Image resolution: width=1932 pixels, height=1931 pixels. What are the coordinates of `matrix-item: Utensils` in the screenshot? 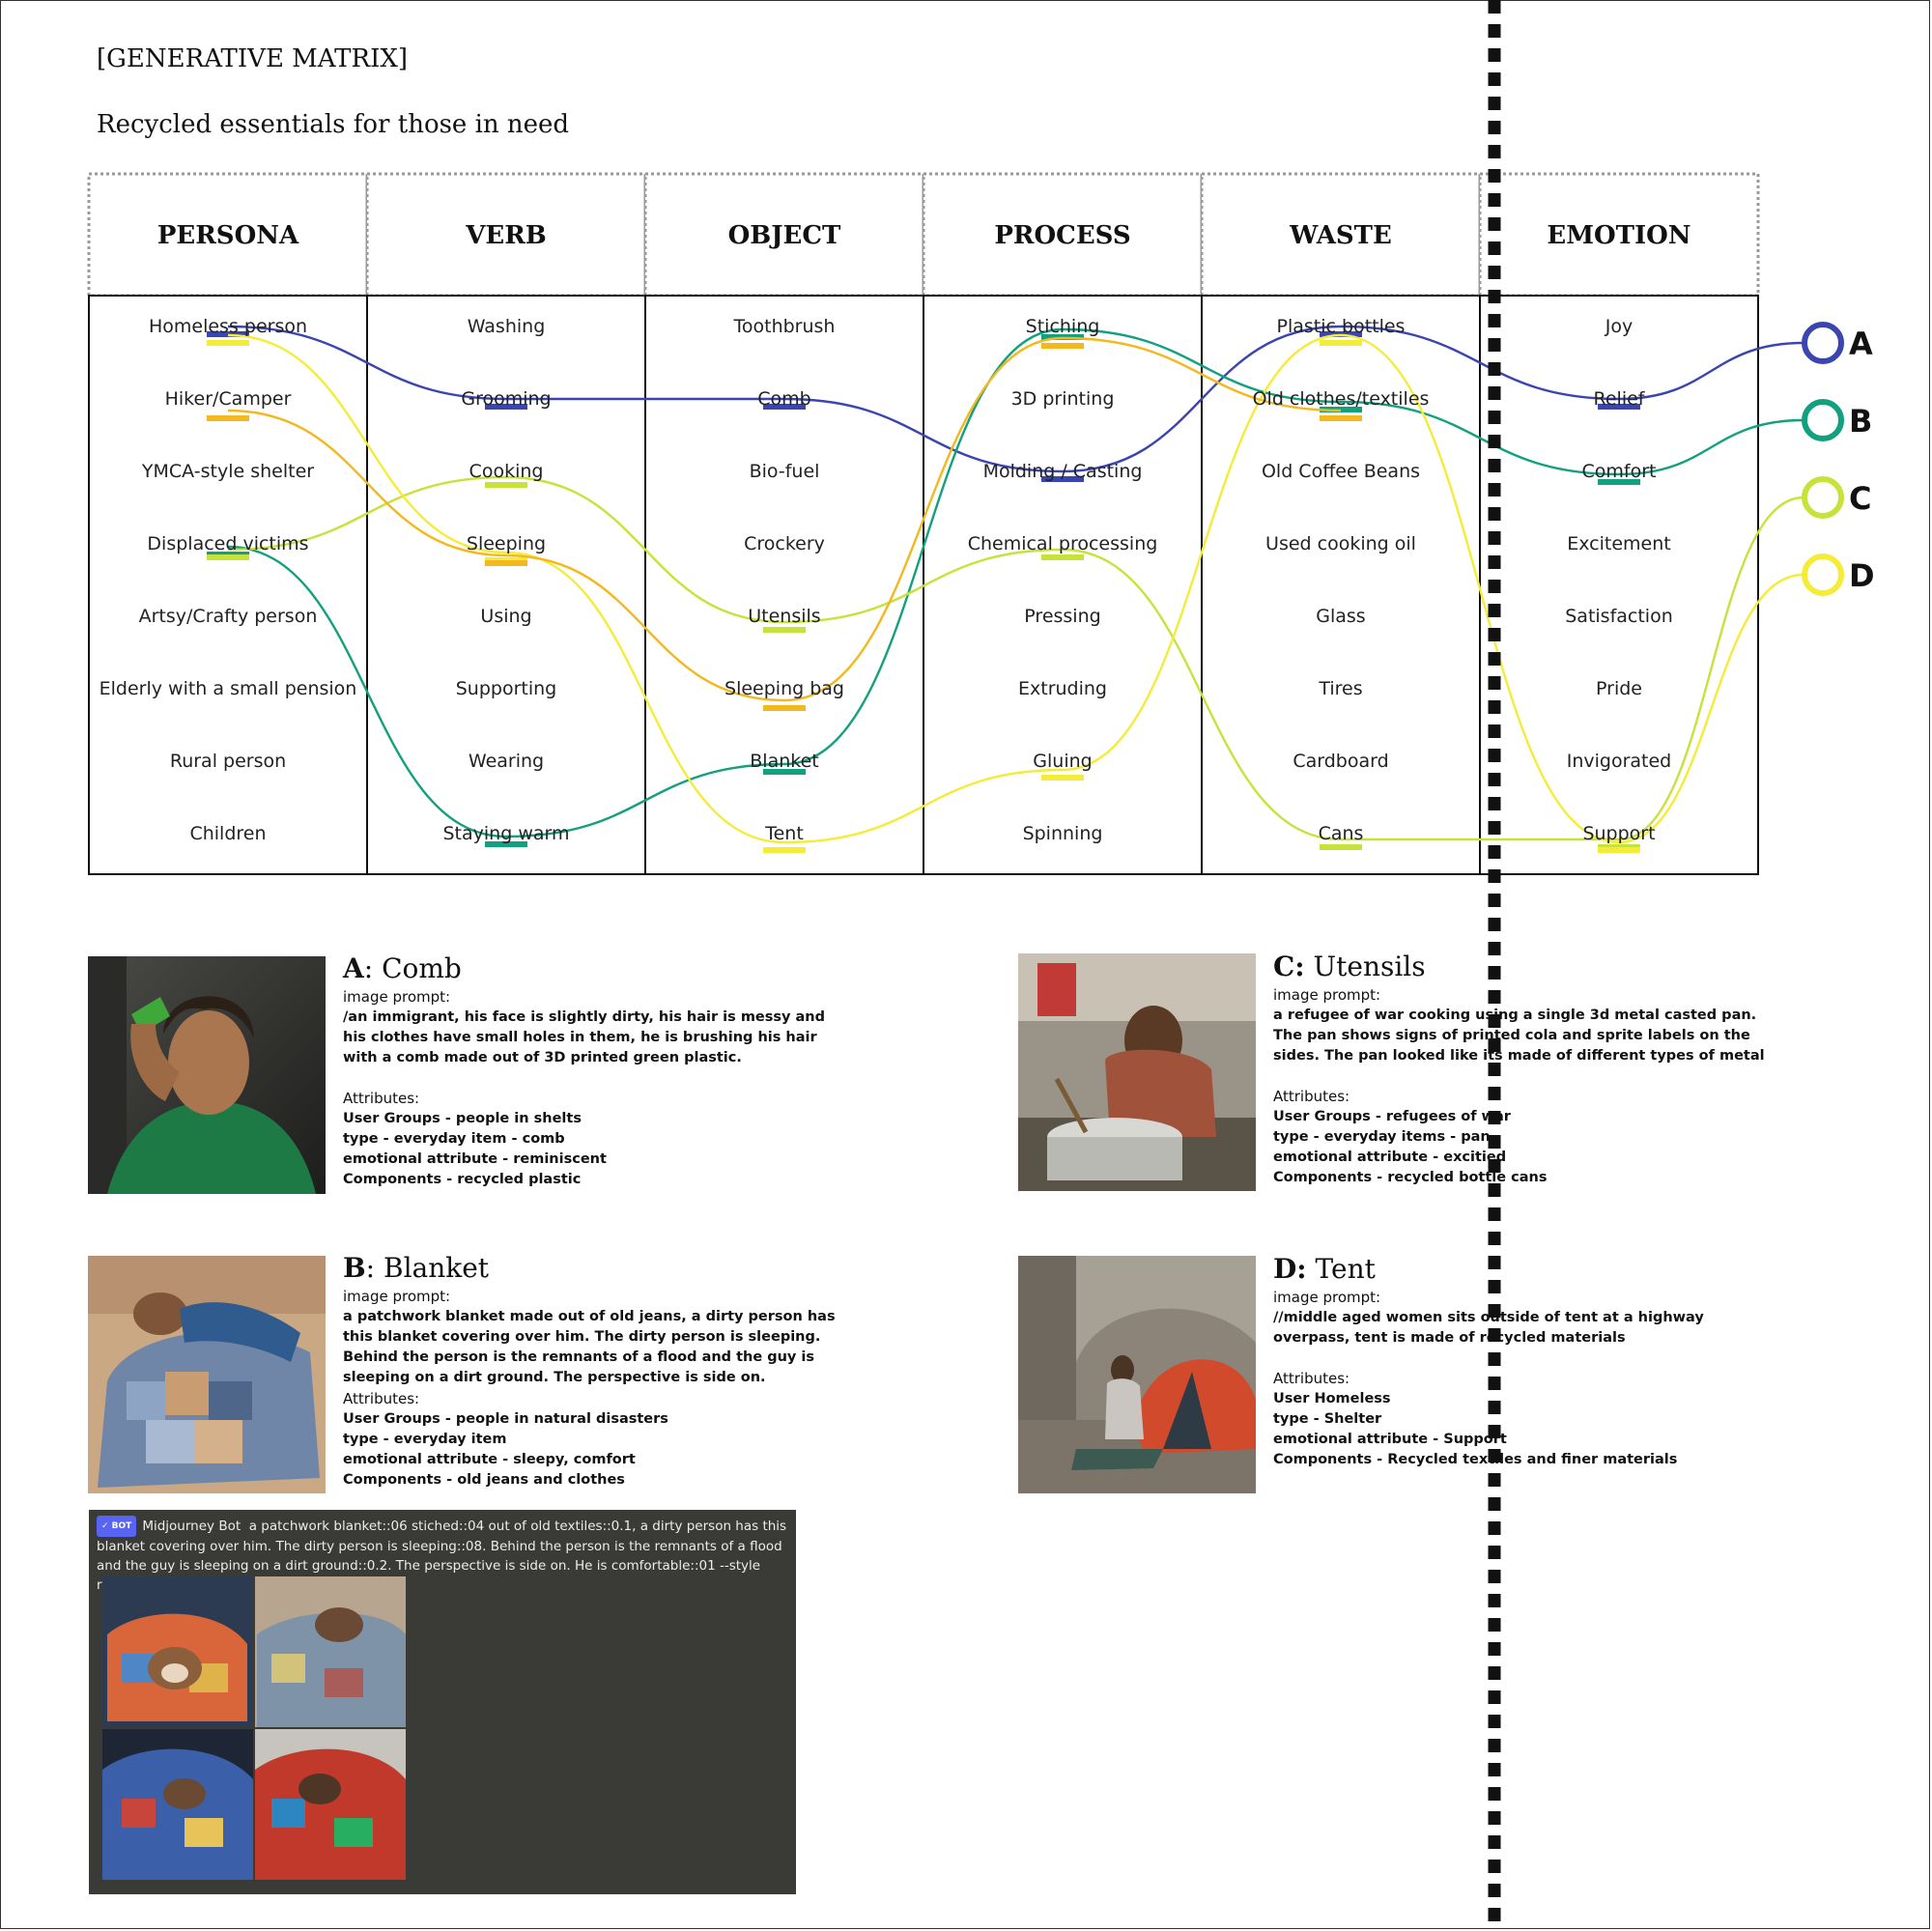 It's located at (784, 616).